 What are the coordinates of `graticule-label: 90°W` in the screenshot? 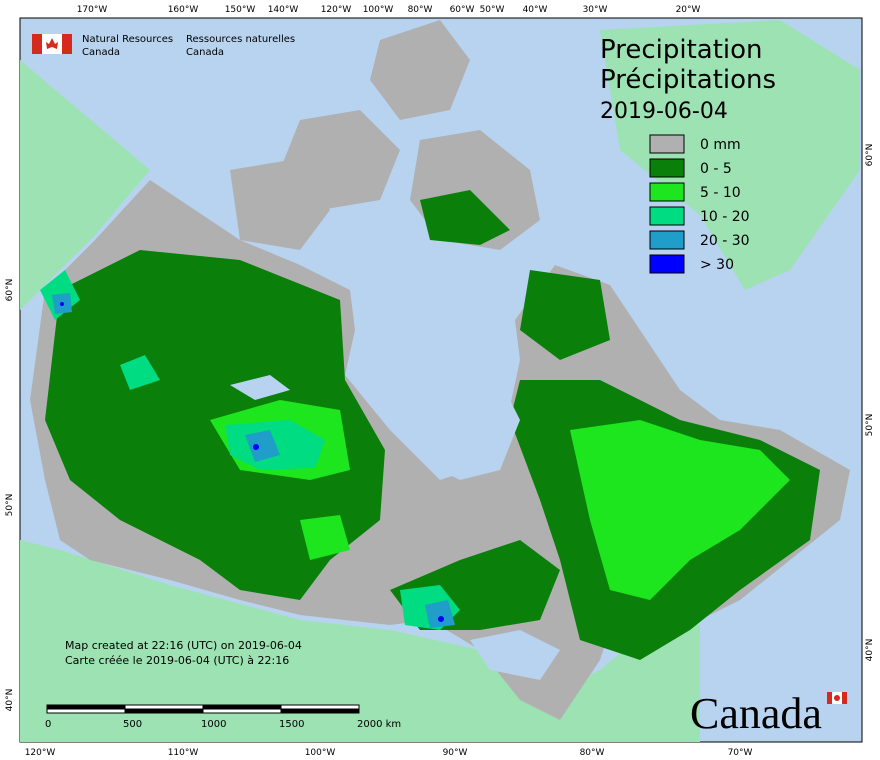 It's located at (455, 753).